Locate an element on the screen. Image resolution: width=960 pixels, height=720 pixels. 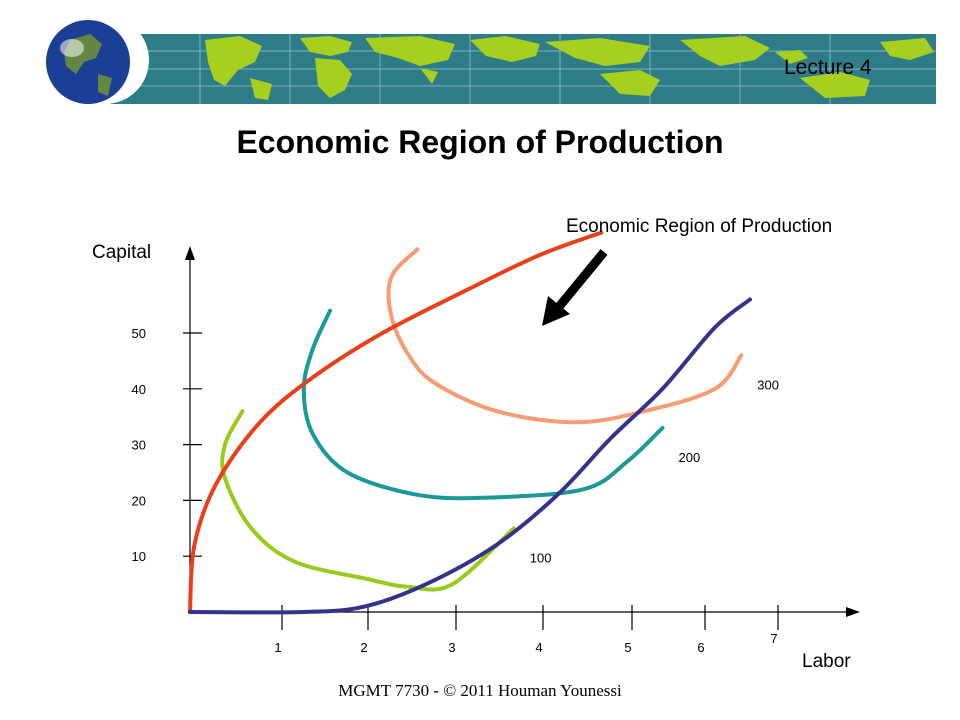
x-axis-arrow is located at coordinates (853, 612).